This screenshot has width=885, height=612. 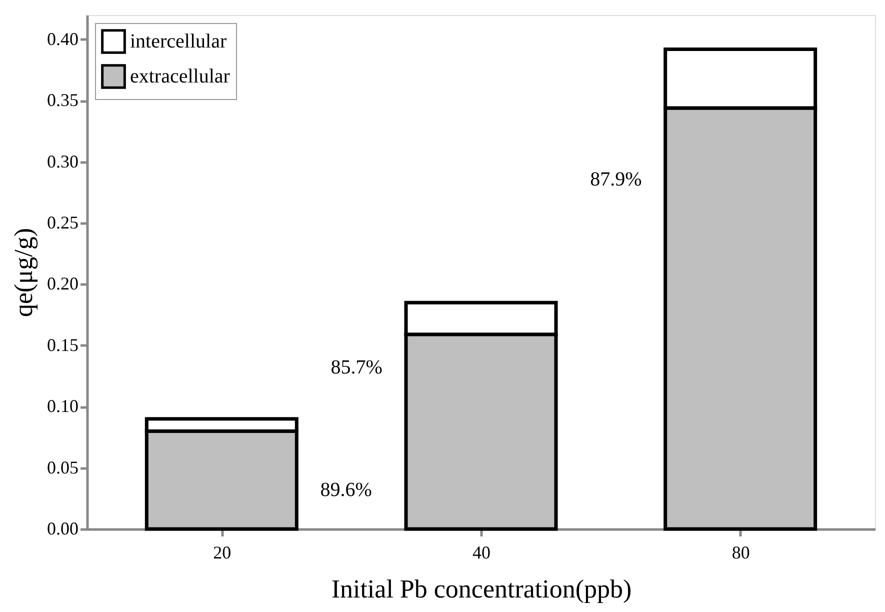 What do you see at coordinates (62, 222) in the screenshot?
I see `y-tick-label: 0.25` at bounding box center [62, 222].